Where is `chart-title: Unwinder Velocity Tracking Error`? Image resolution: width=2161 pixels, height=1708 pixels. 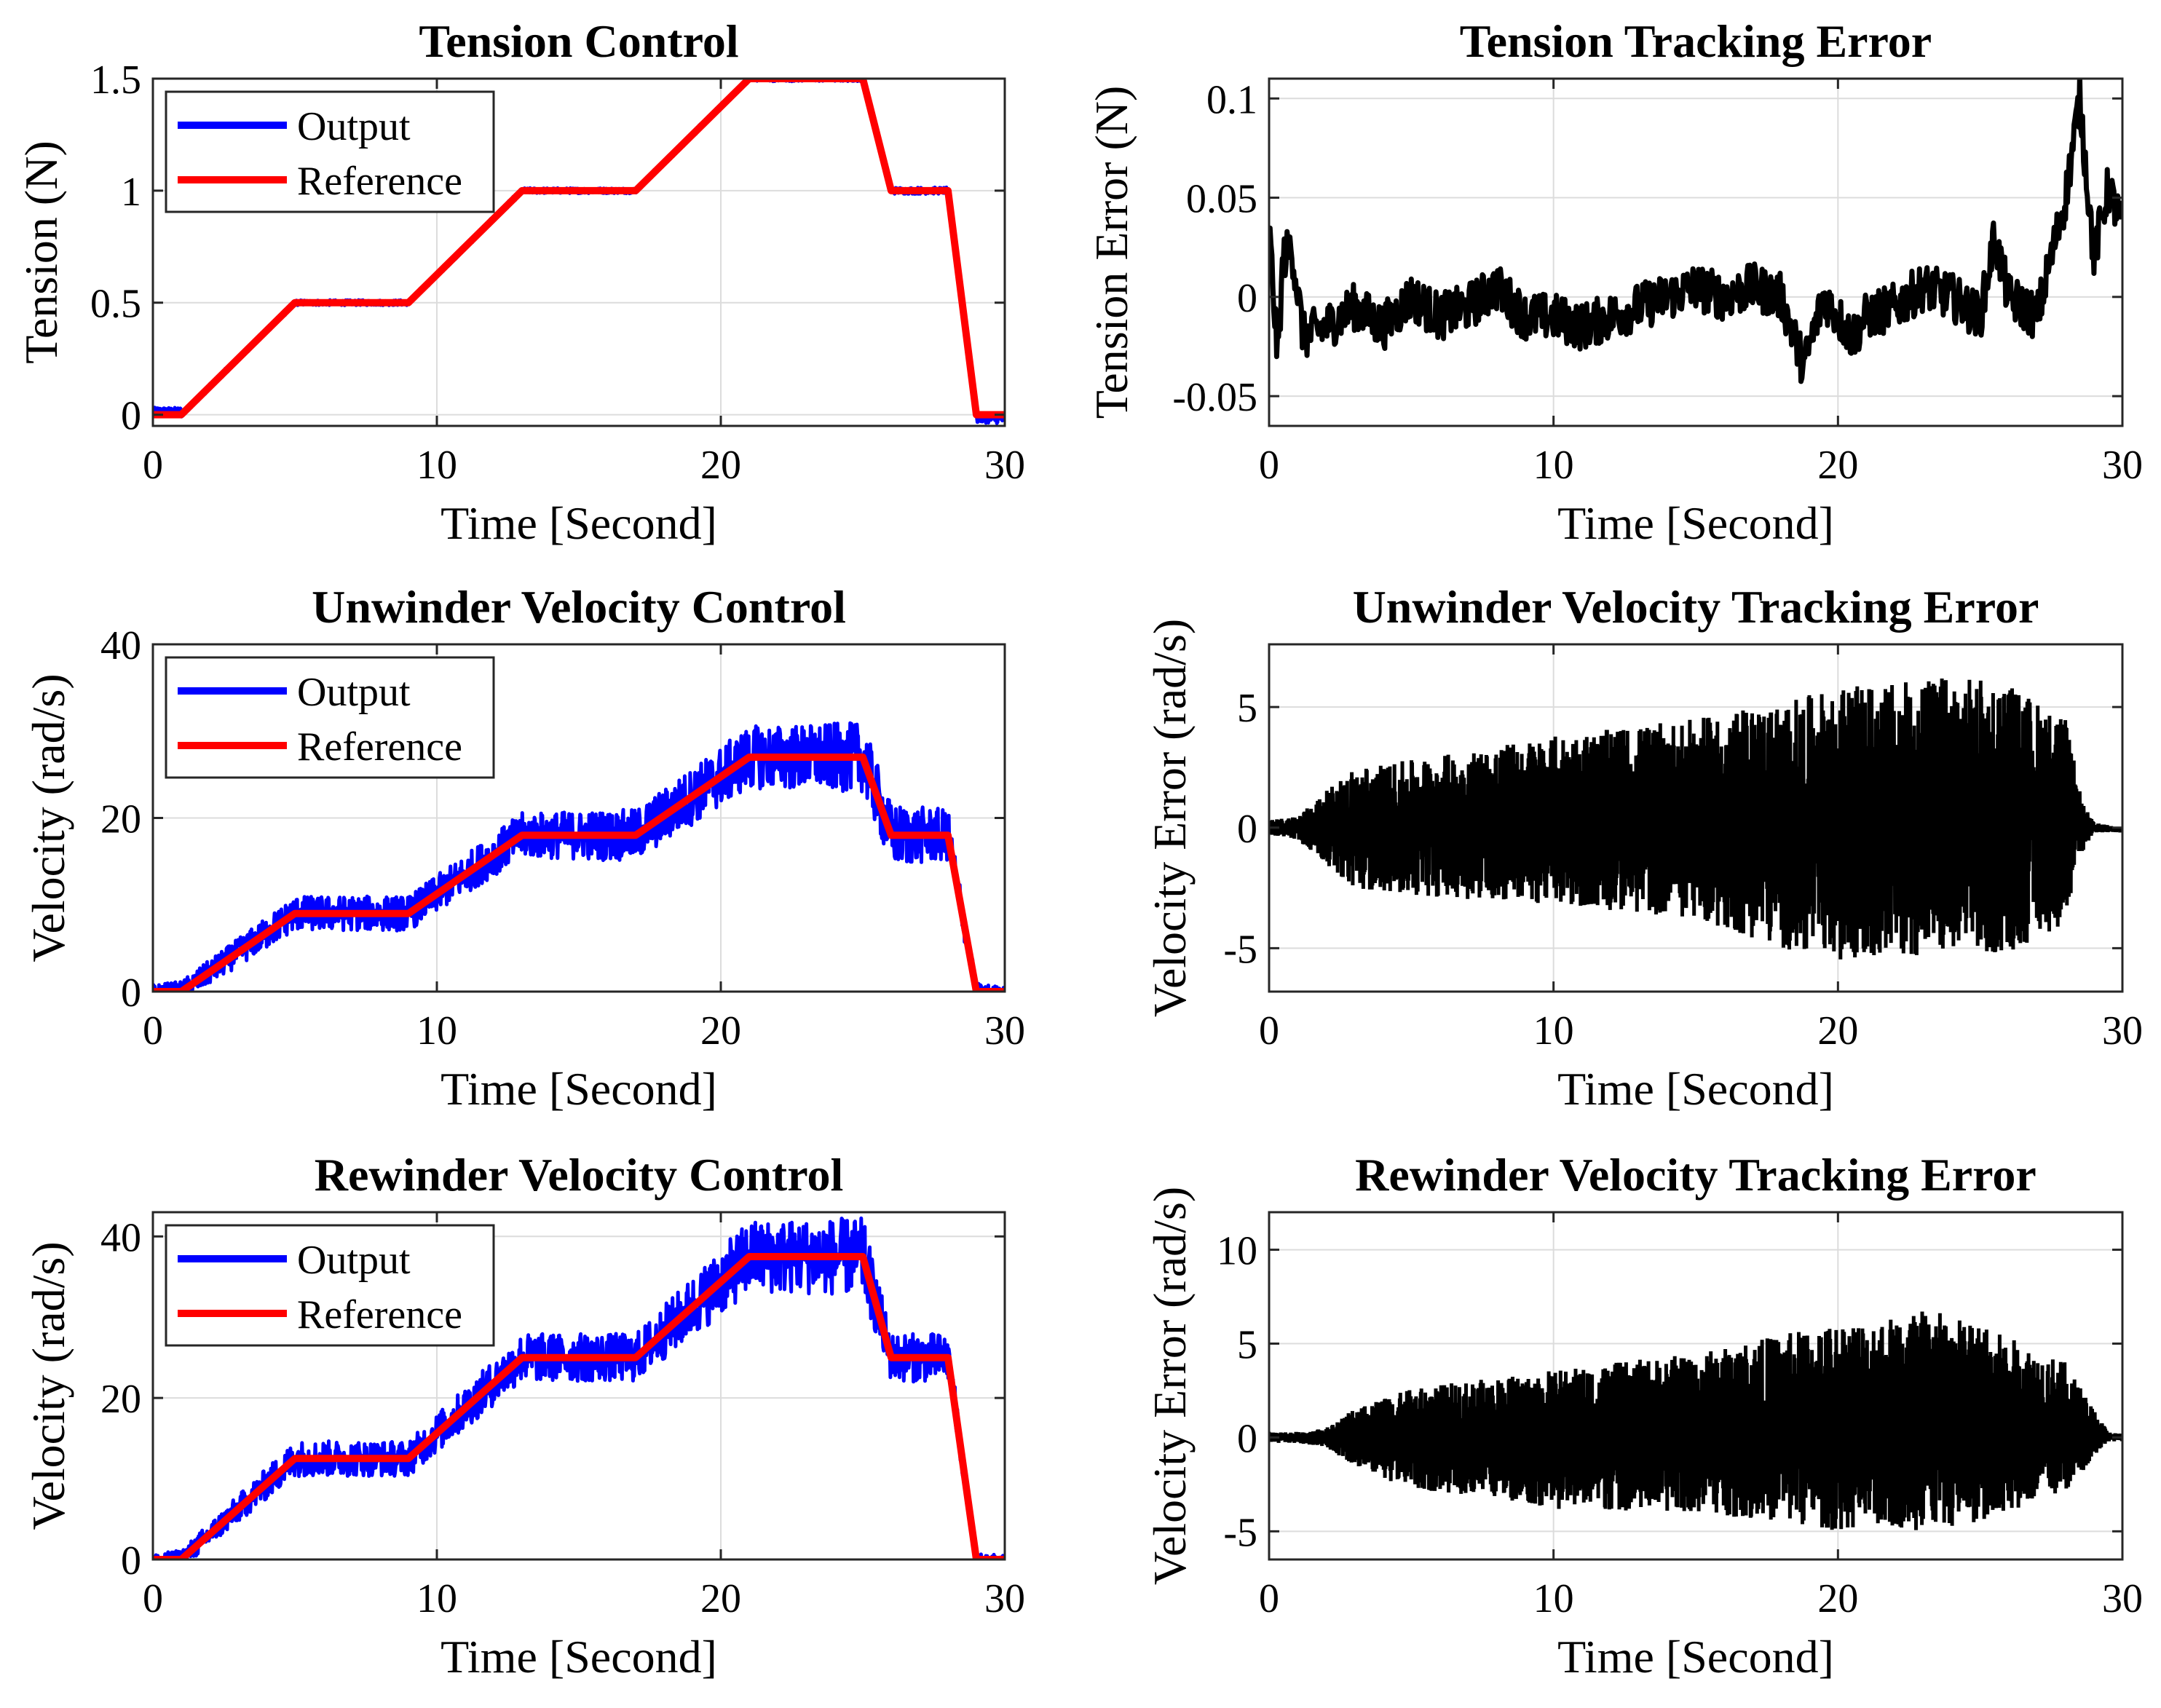
chart-title: Unwinder Velocity Tracking Error is located at coordinates (1696, 607).